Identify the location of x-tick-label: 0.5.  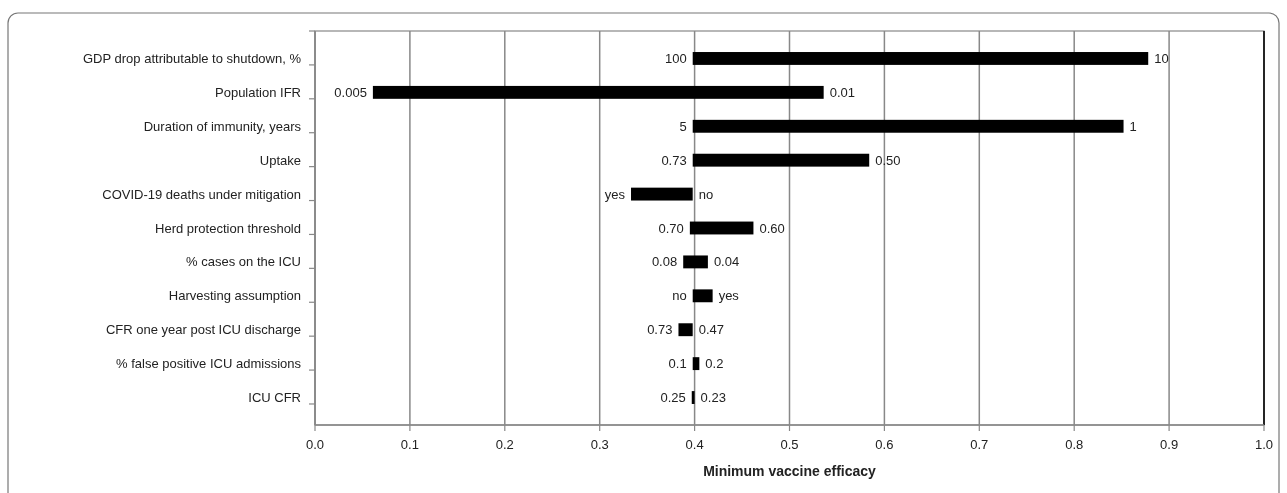
(789, 444).